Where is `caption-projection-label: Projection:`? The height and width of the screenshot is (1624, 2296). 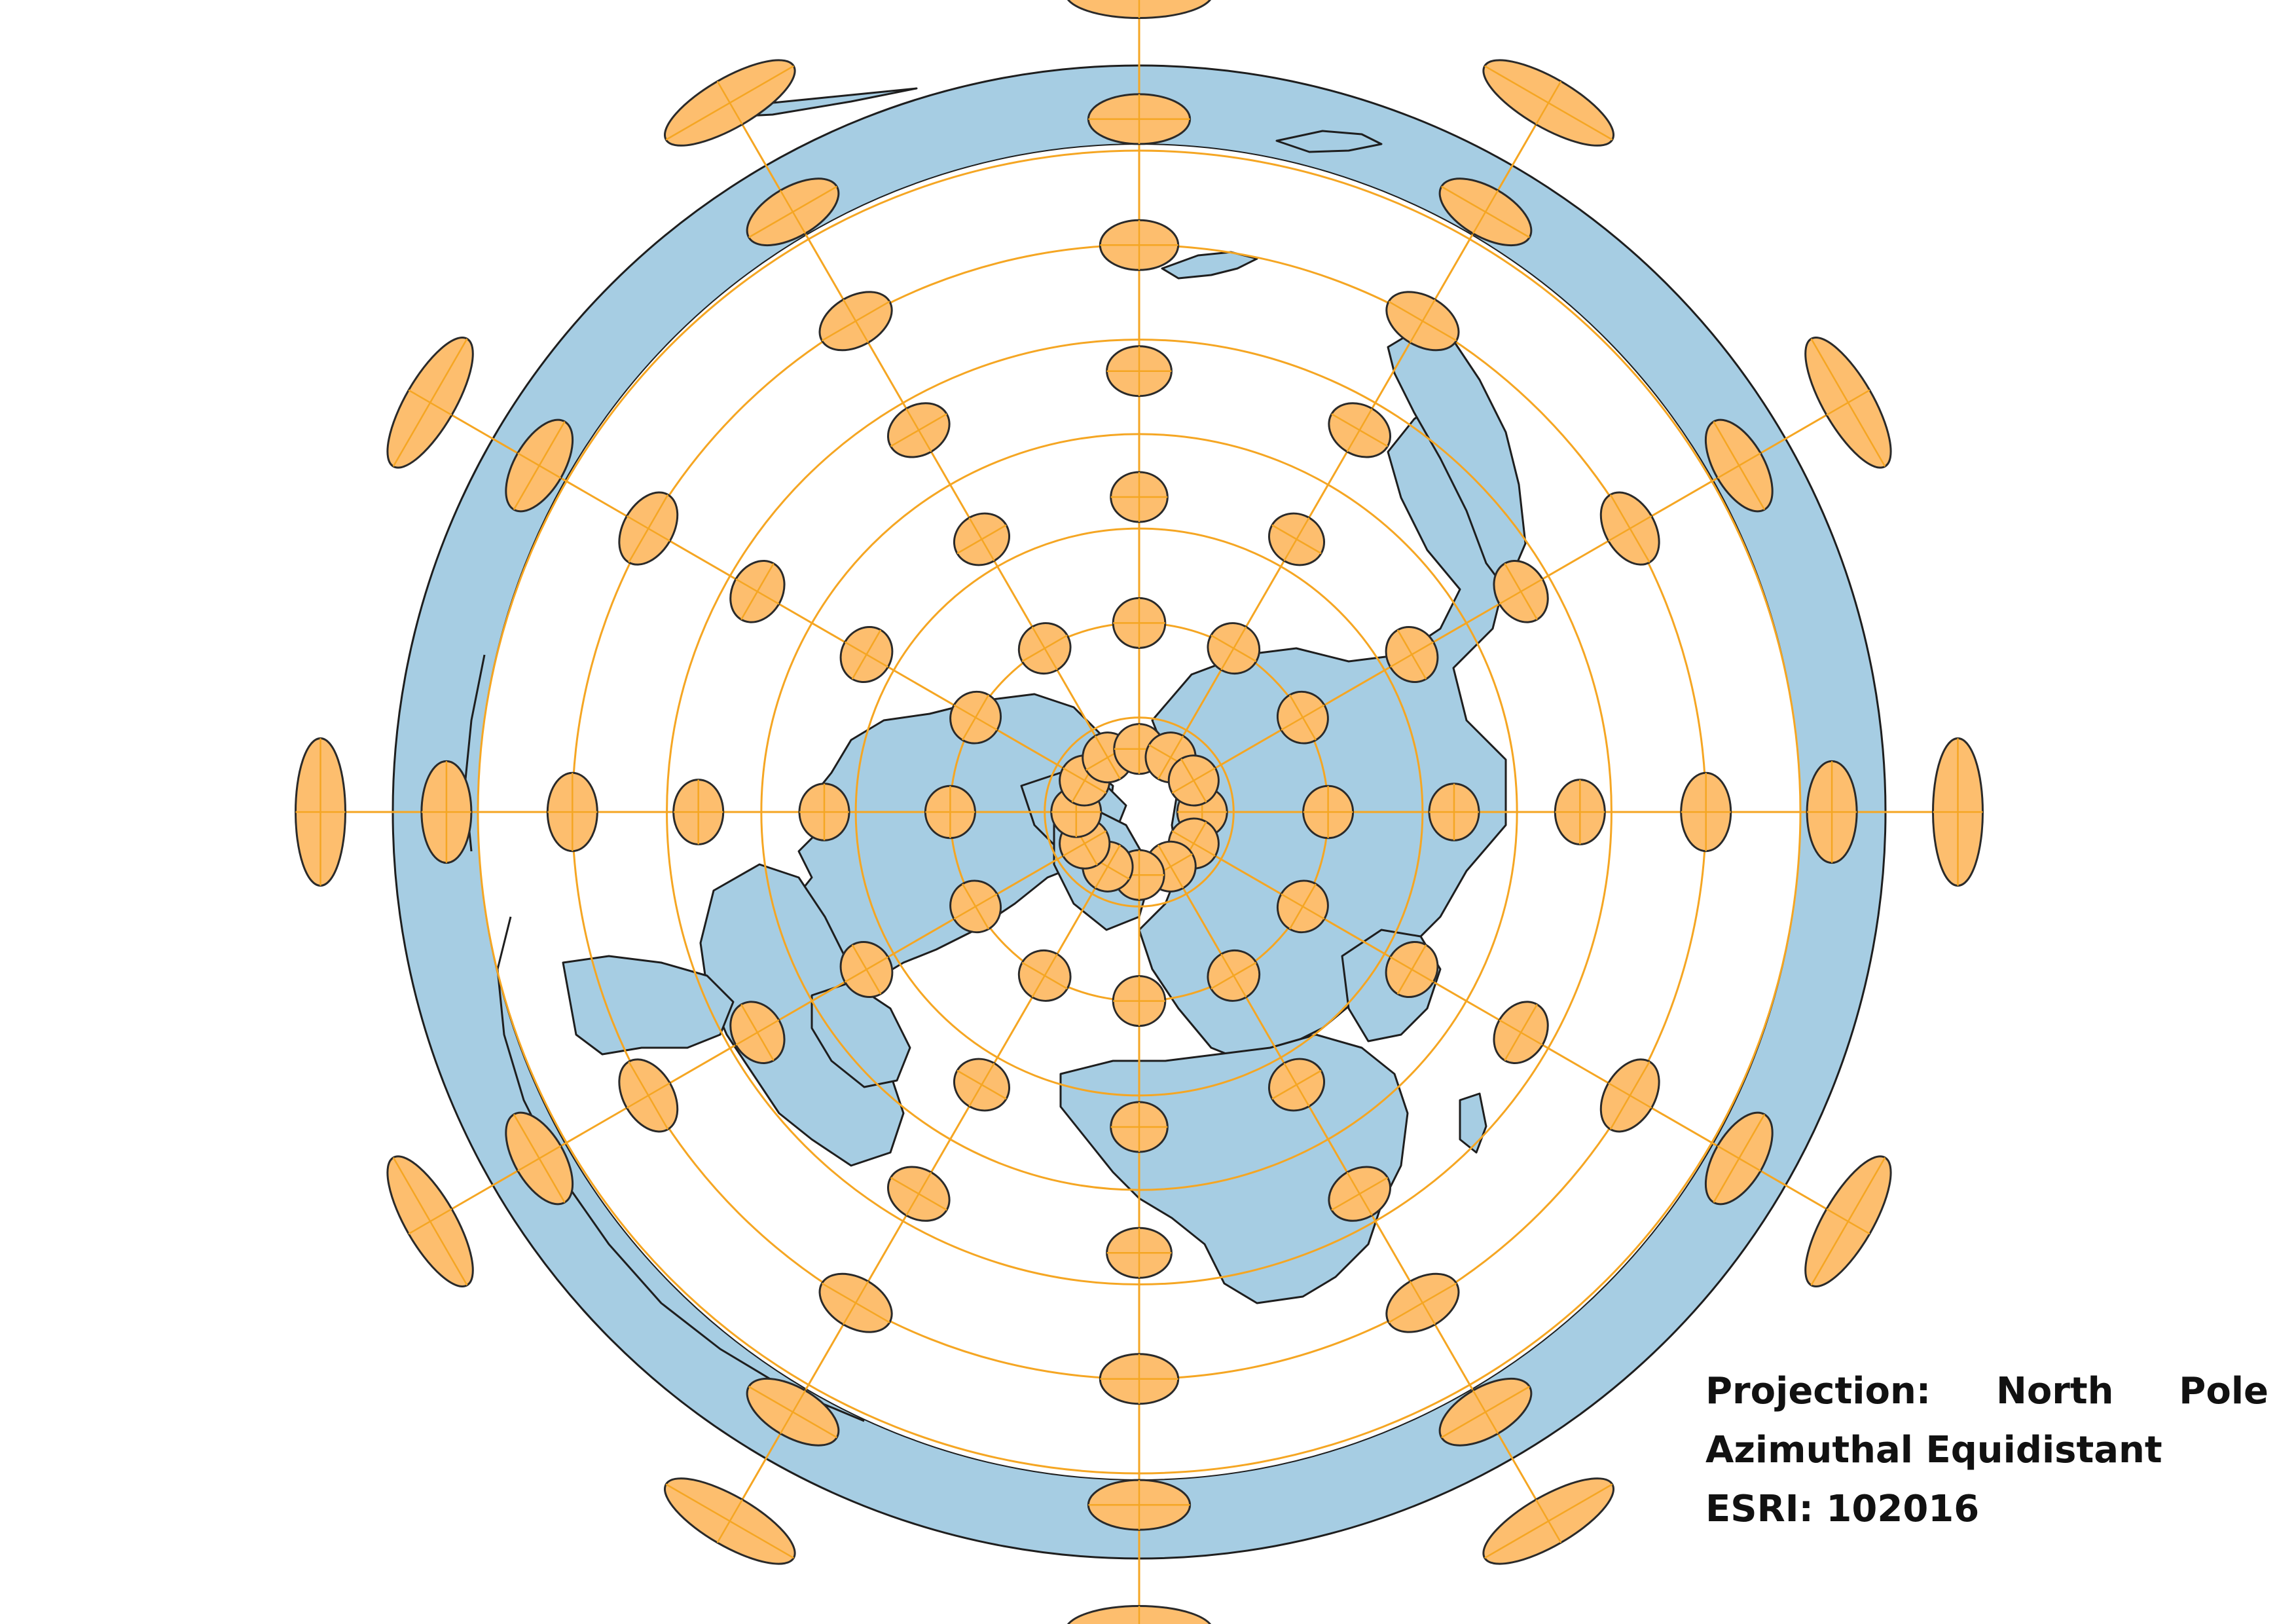
caption-projection-label: Projection: is located at coordinates (1818, 1391).